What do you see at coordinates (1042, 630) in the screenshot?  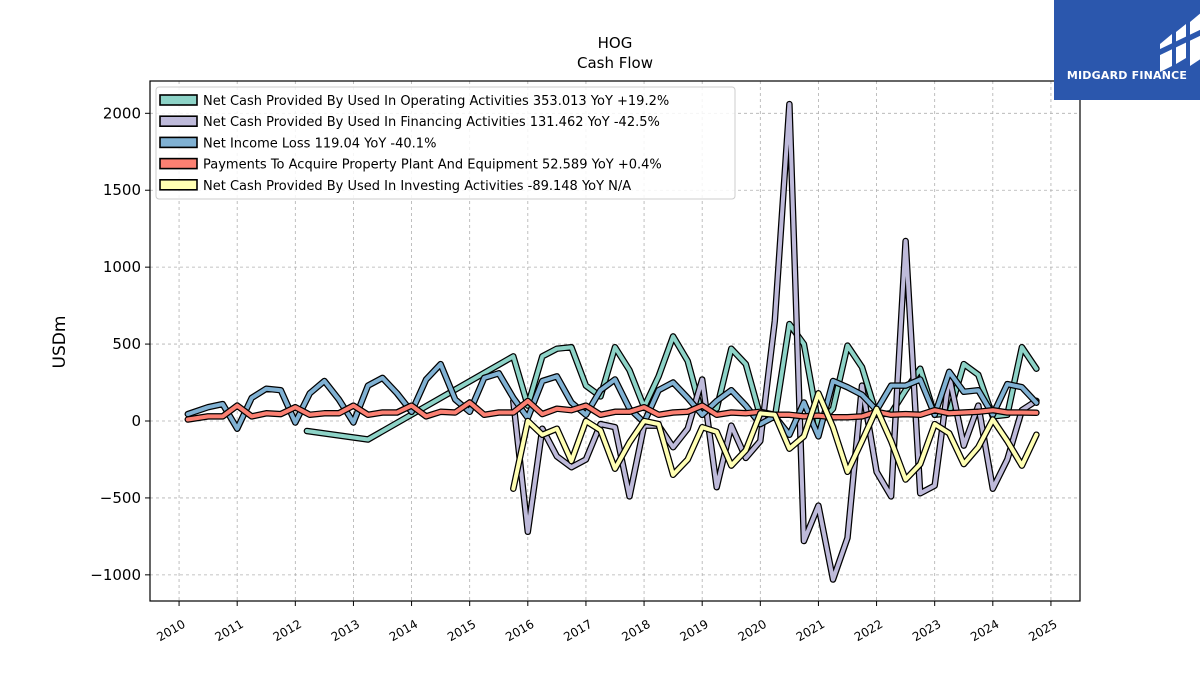 I see `x-tick-label: 2025` at bounding box center [1042, 630].